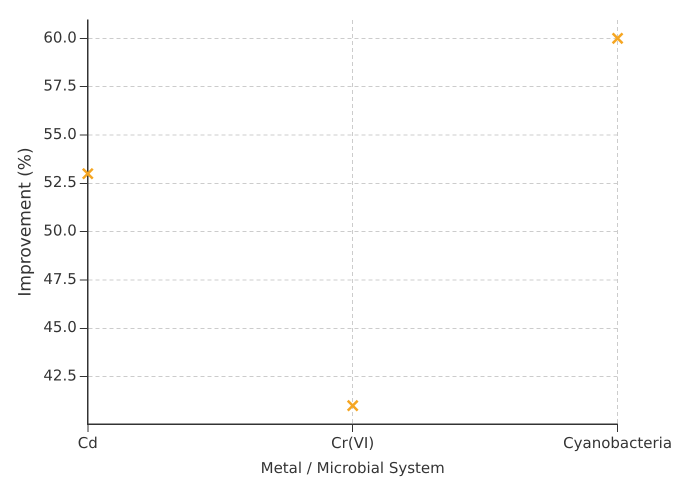 The width and height of the screenshot is (683, 494). I want to click on y-tick-label: 55.0, so click(60, 133).